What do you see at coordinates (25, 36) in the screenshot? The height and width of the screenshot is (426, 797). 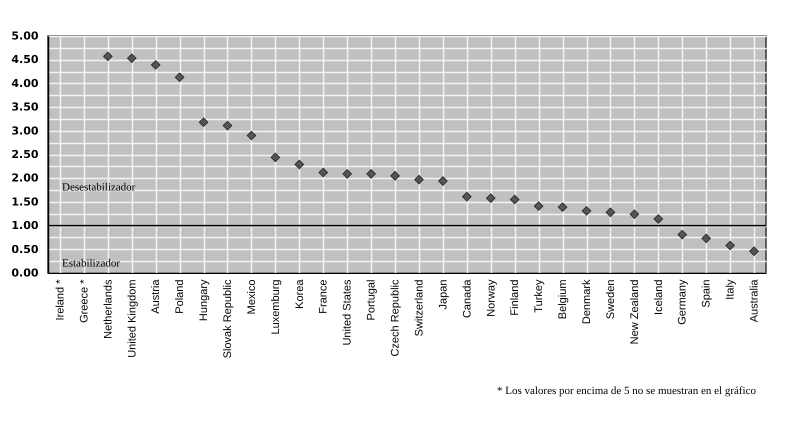 I see `y-tick-label: 5.00` at bounding box center [25, 36].